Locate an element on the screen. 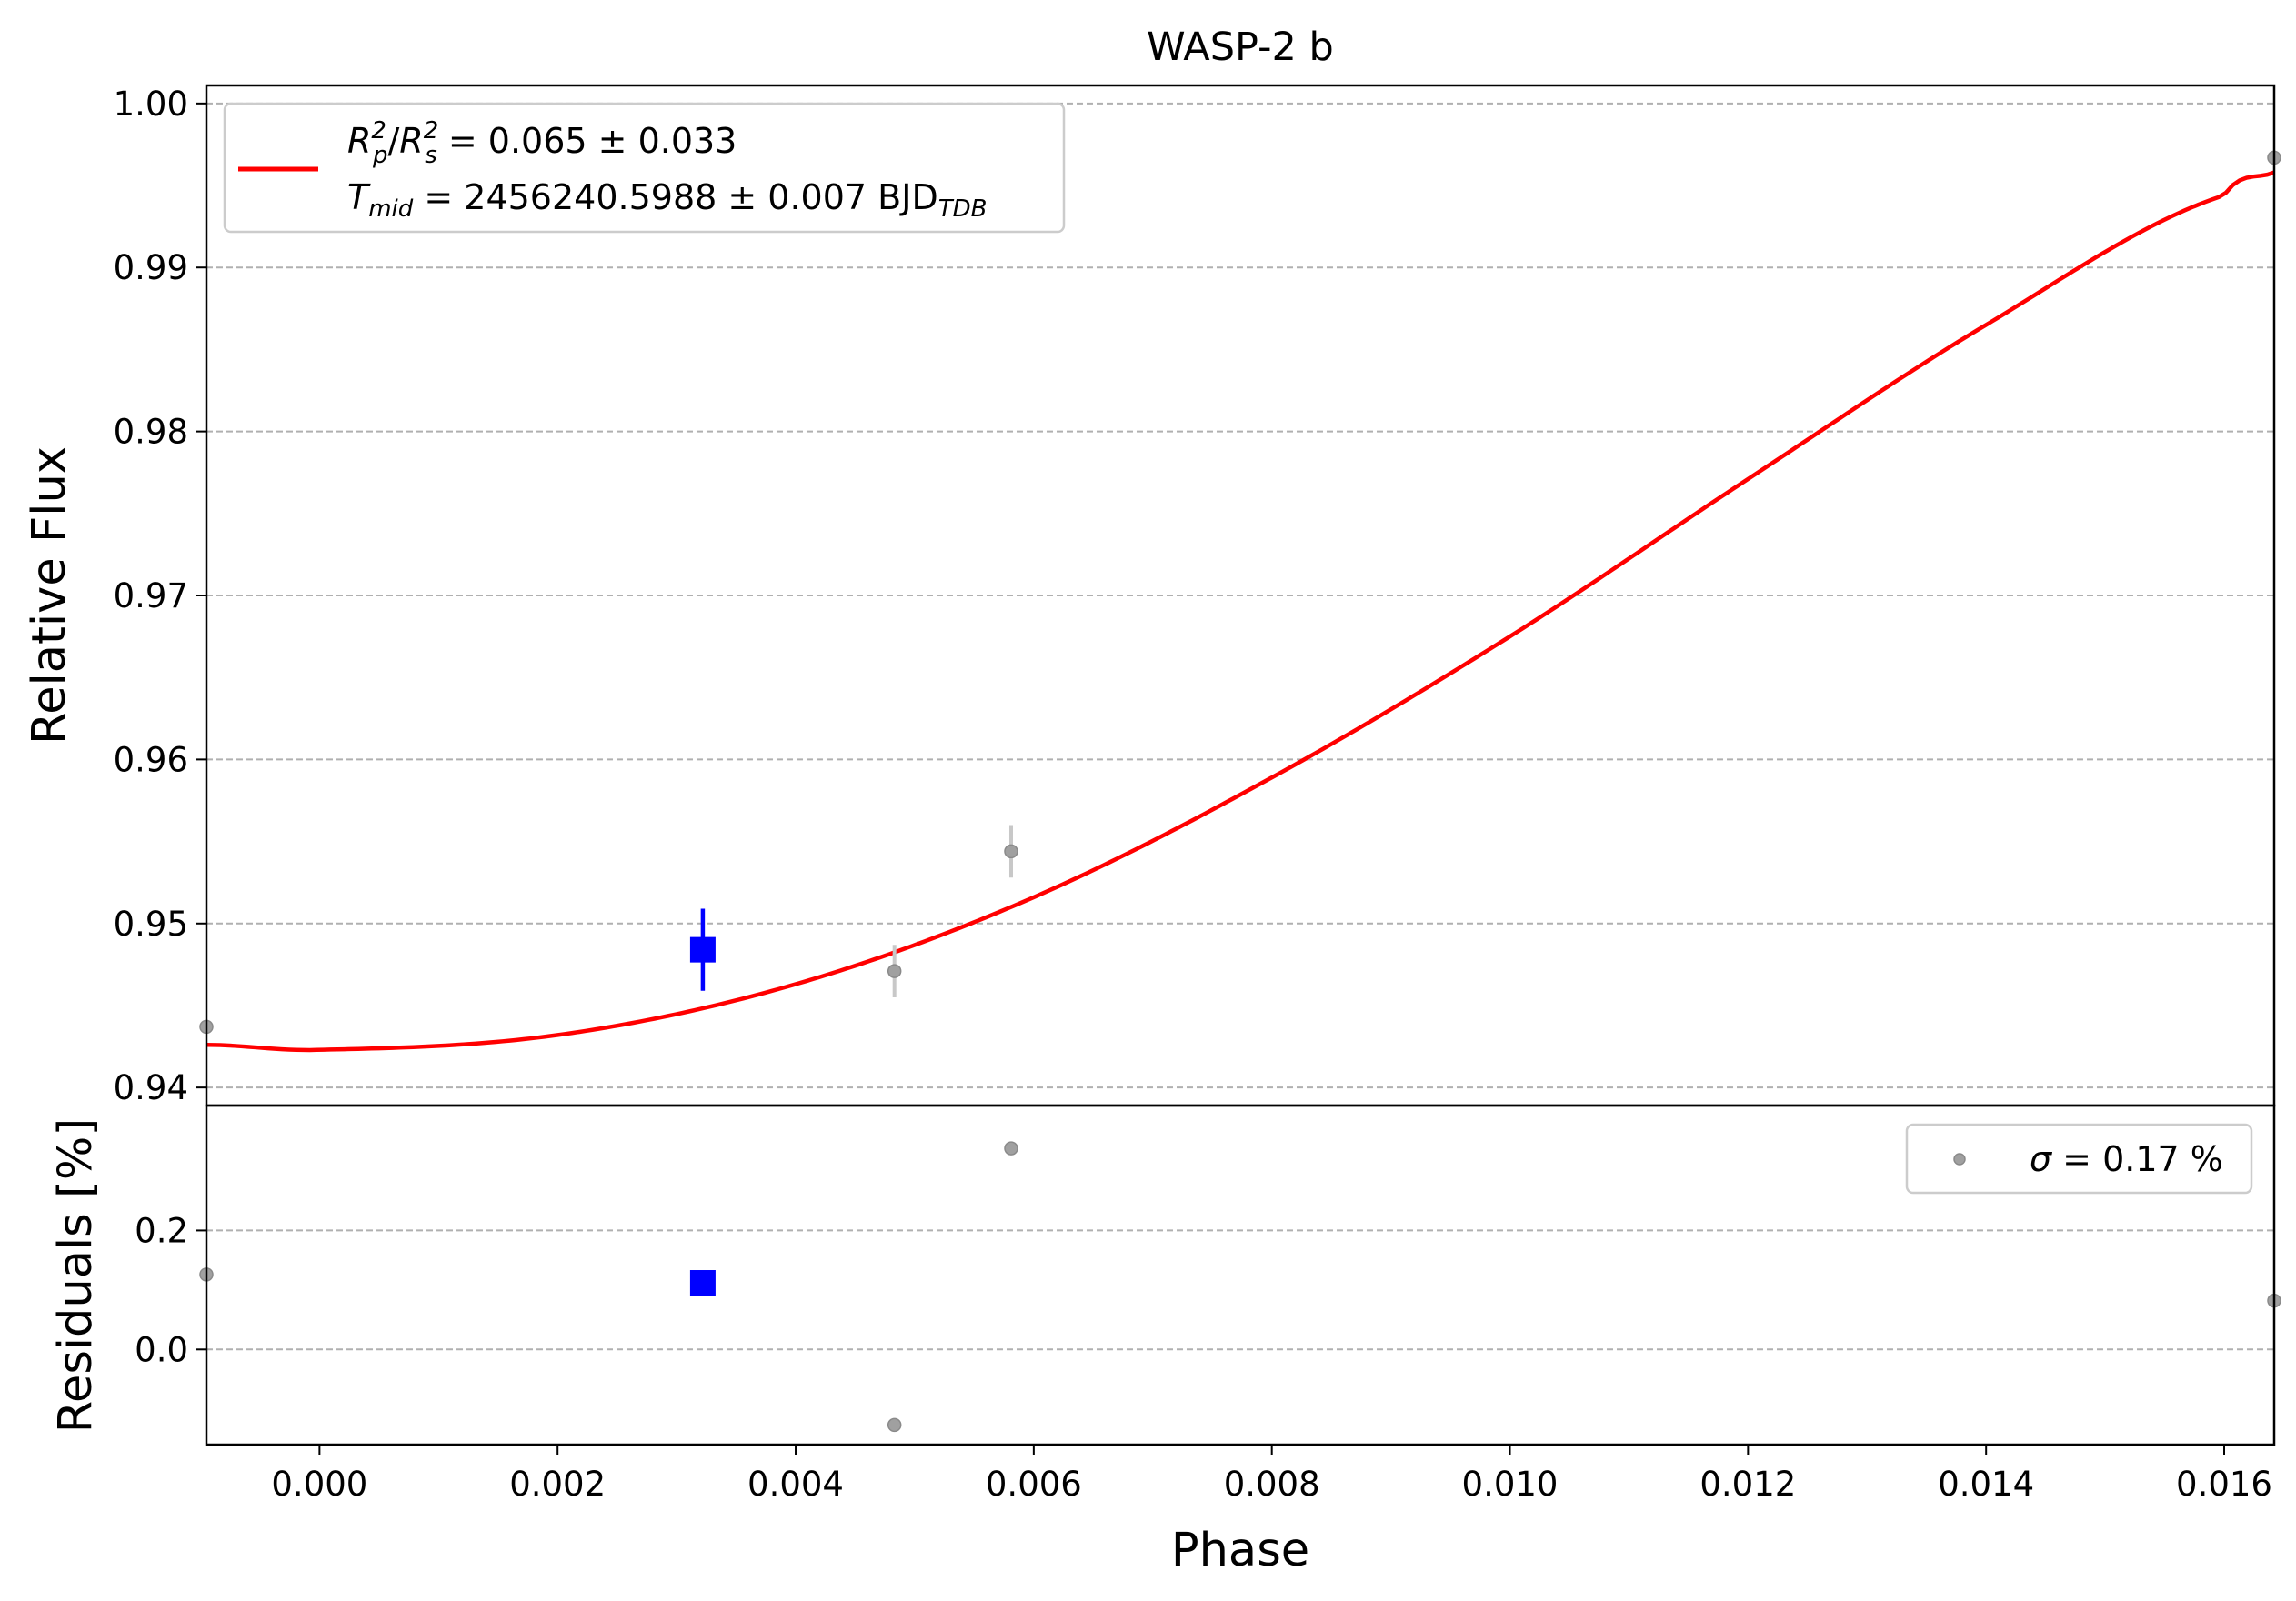  binned-point is located at coordinates (702, 949).